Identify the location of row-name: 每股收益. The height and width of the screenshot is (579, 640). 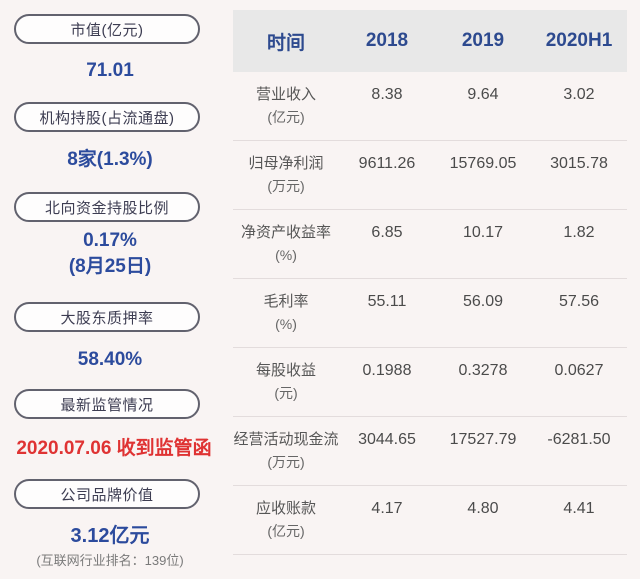
(285, 370).